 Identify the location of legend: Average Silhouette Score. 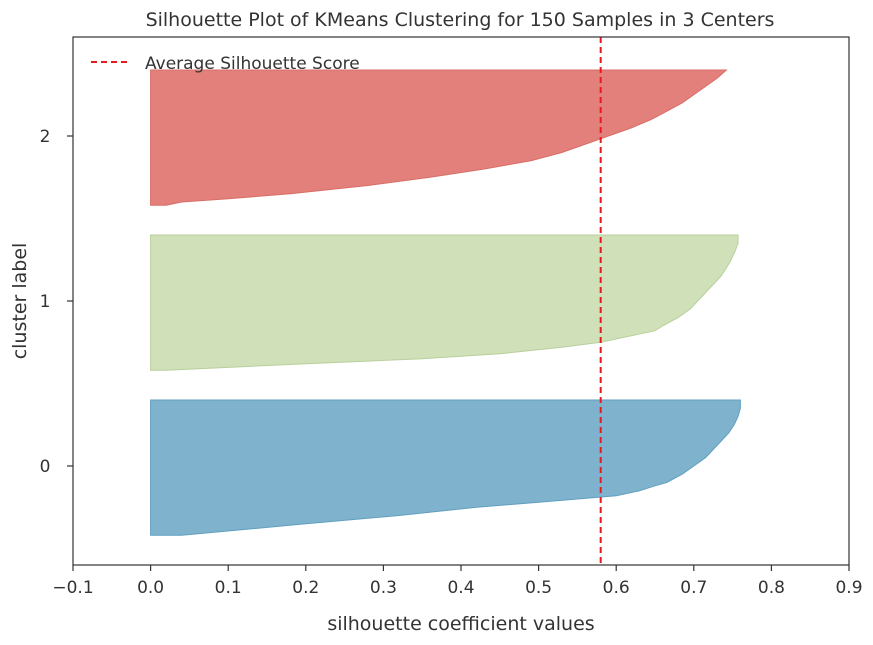
(225, 64).